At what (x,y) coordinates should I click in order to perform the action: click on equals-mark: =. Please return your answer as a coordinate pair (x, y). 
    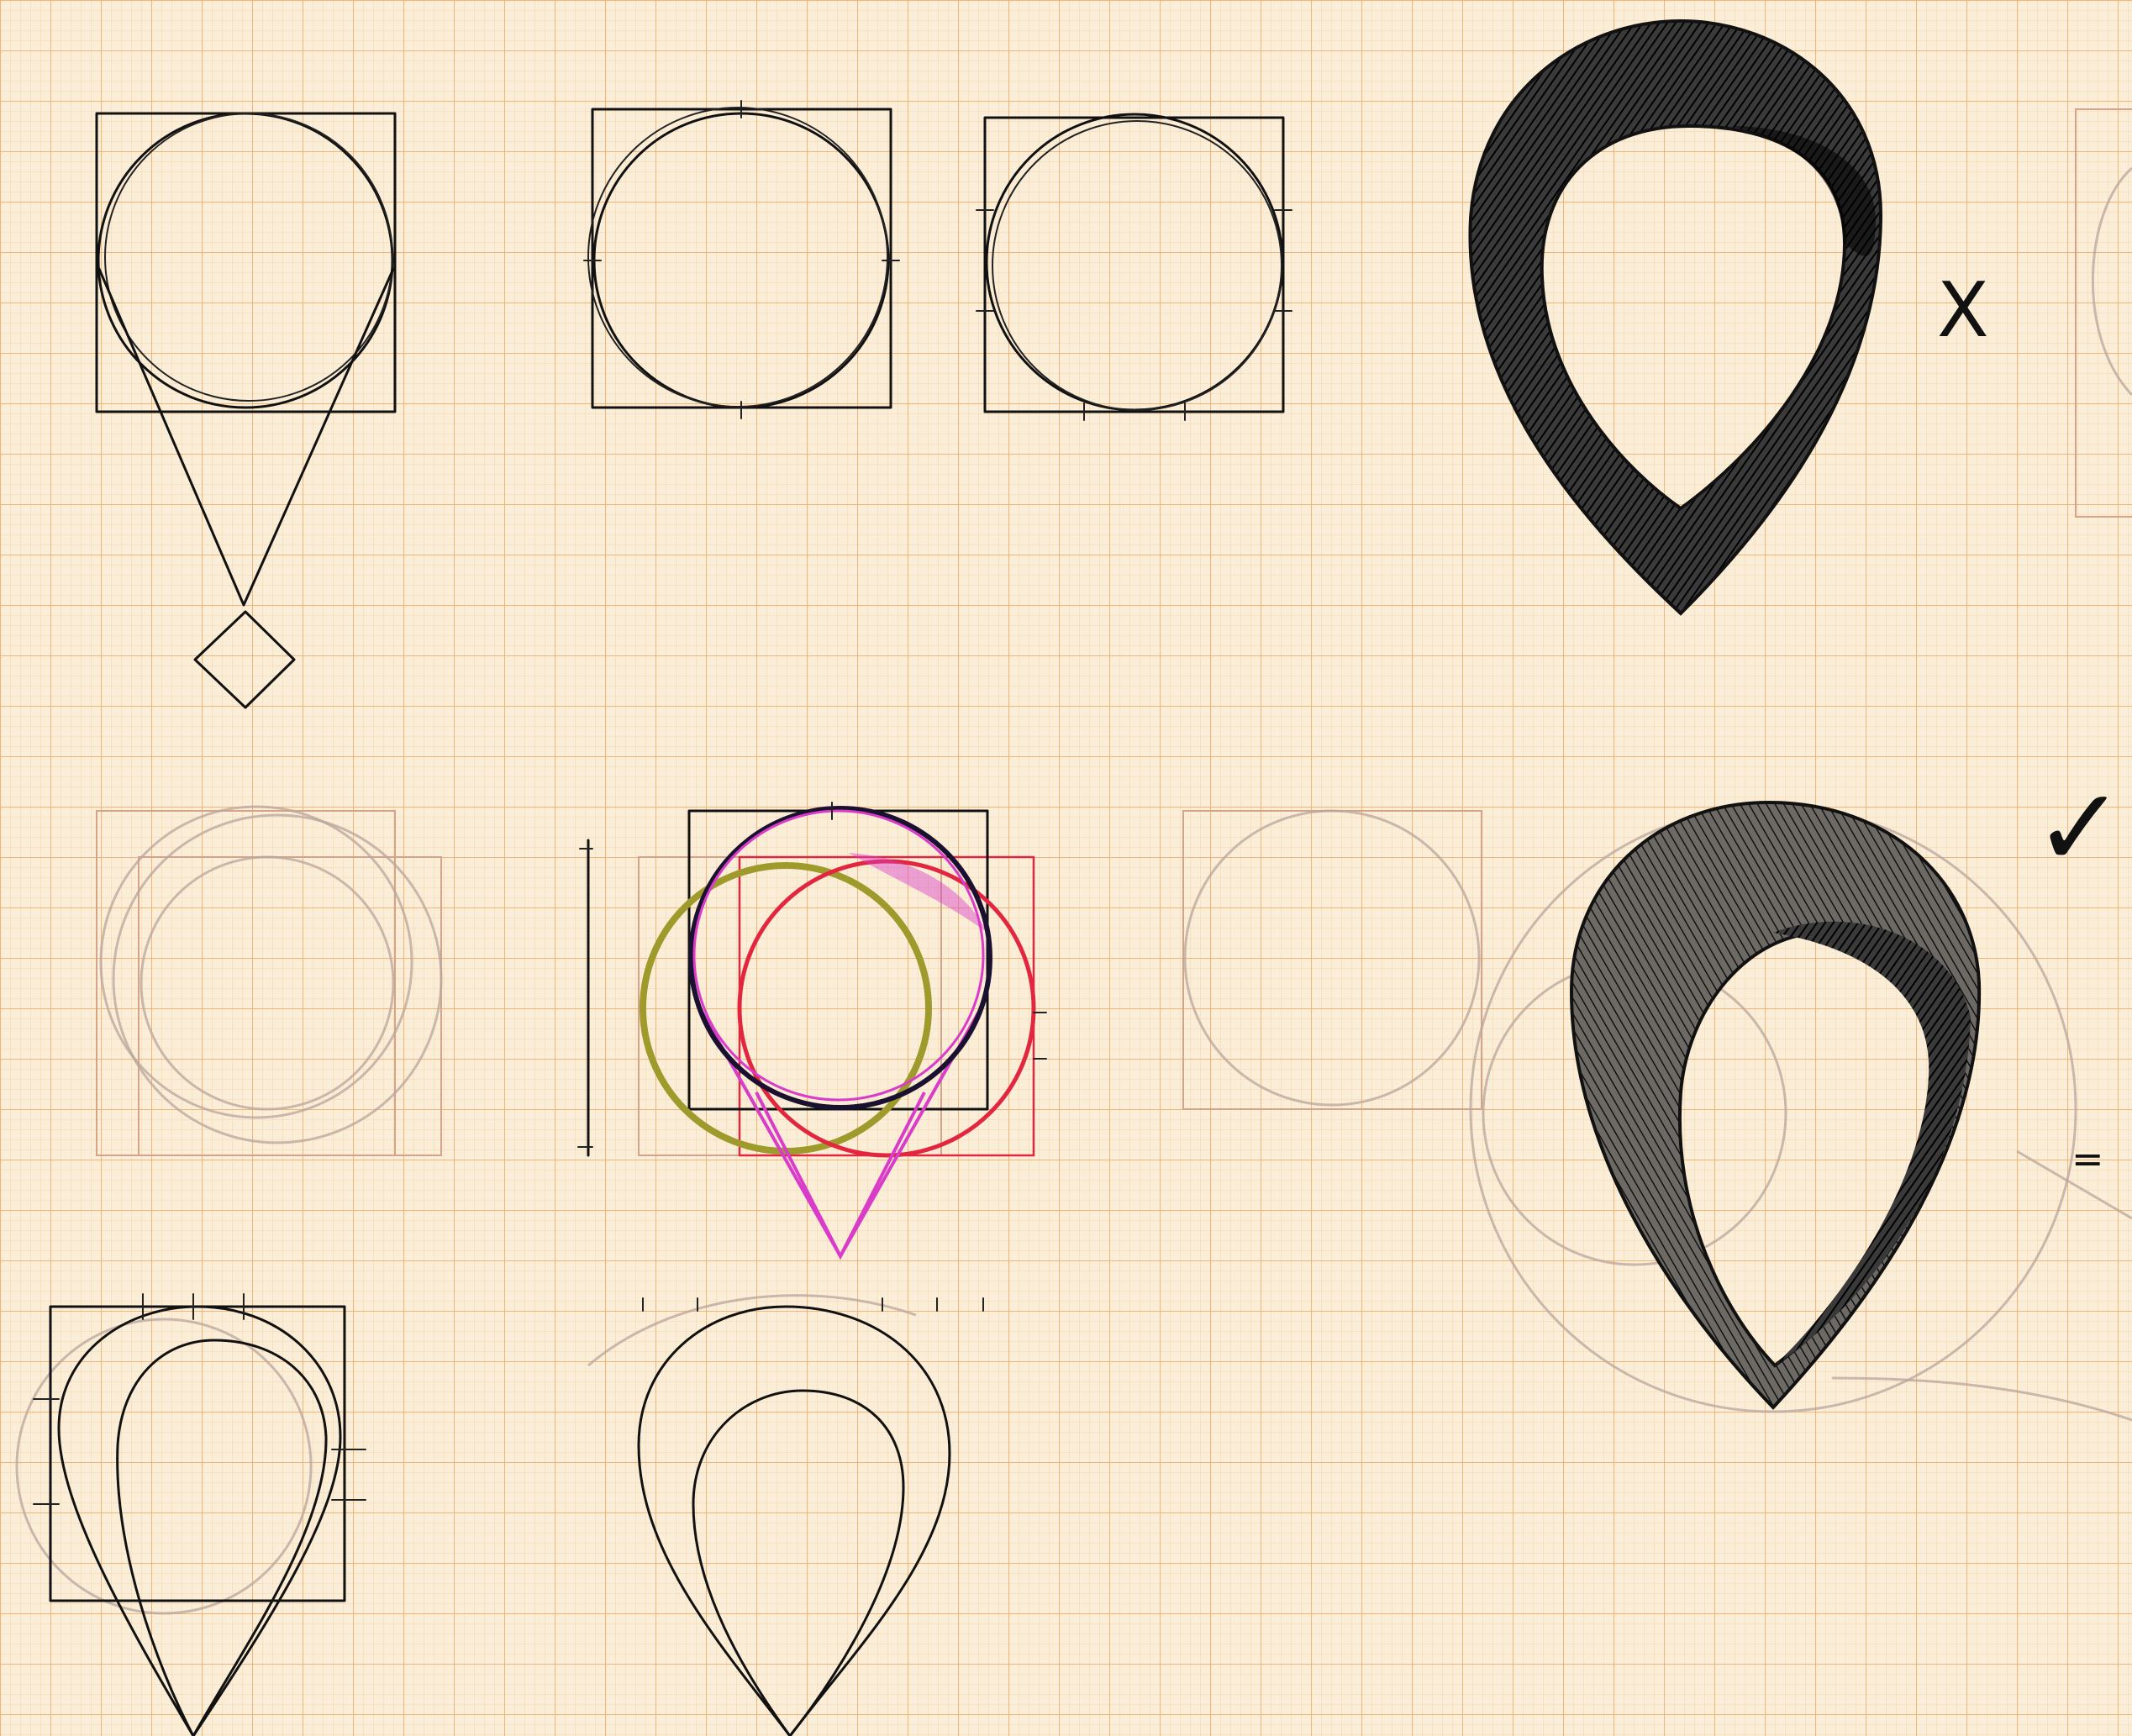
    Looking at the image, I should click on (2087, 1158).